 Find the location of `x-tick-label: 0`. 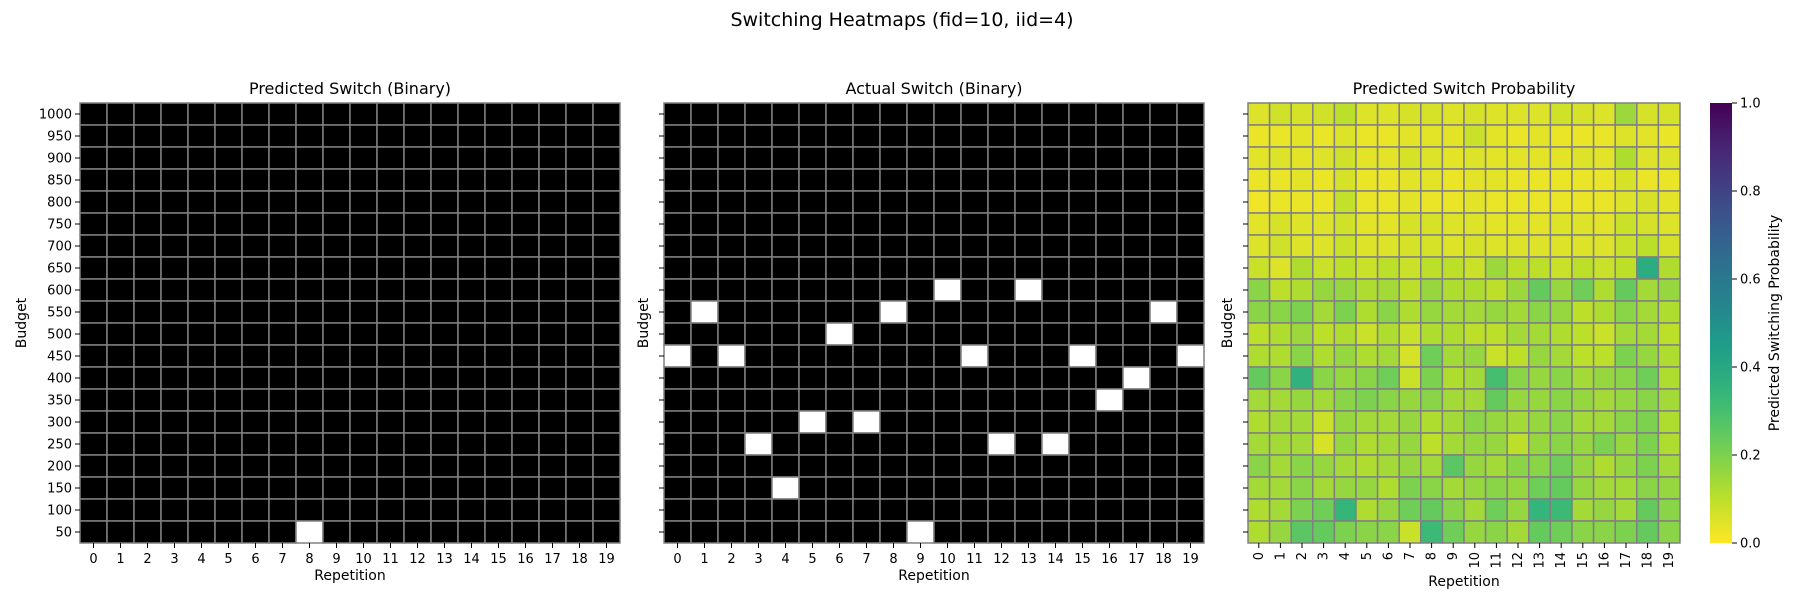

x-tick-label: 0 is located at coordinates (677, 559).